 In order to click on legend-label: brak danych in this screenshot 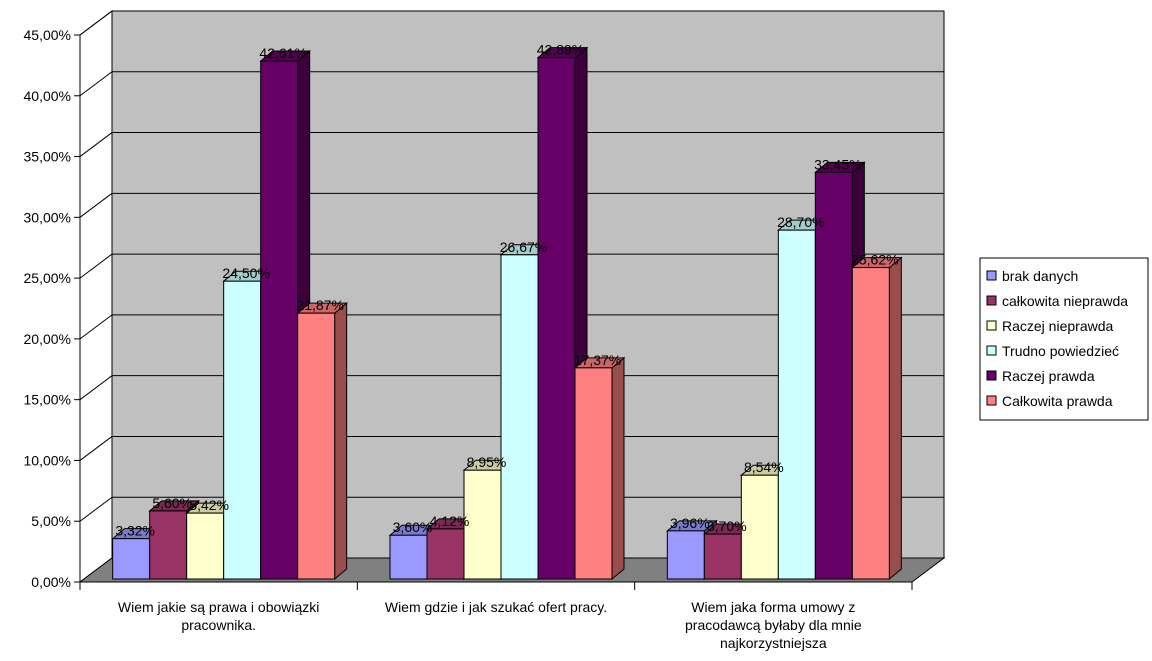, I will do `click(1040, 276)`.